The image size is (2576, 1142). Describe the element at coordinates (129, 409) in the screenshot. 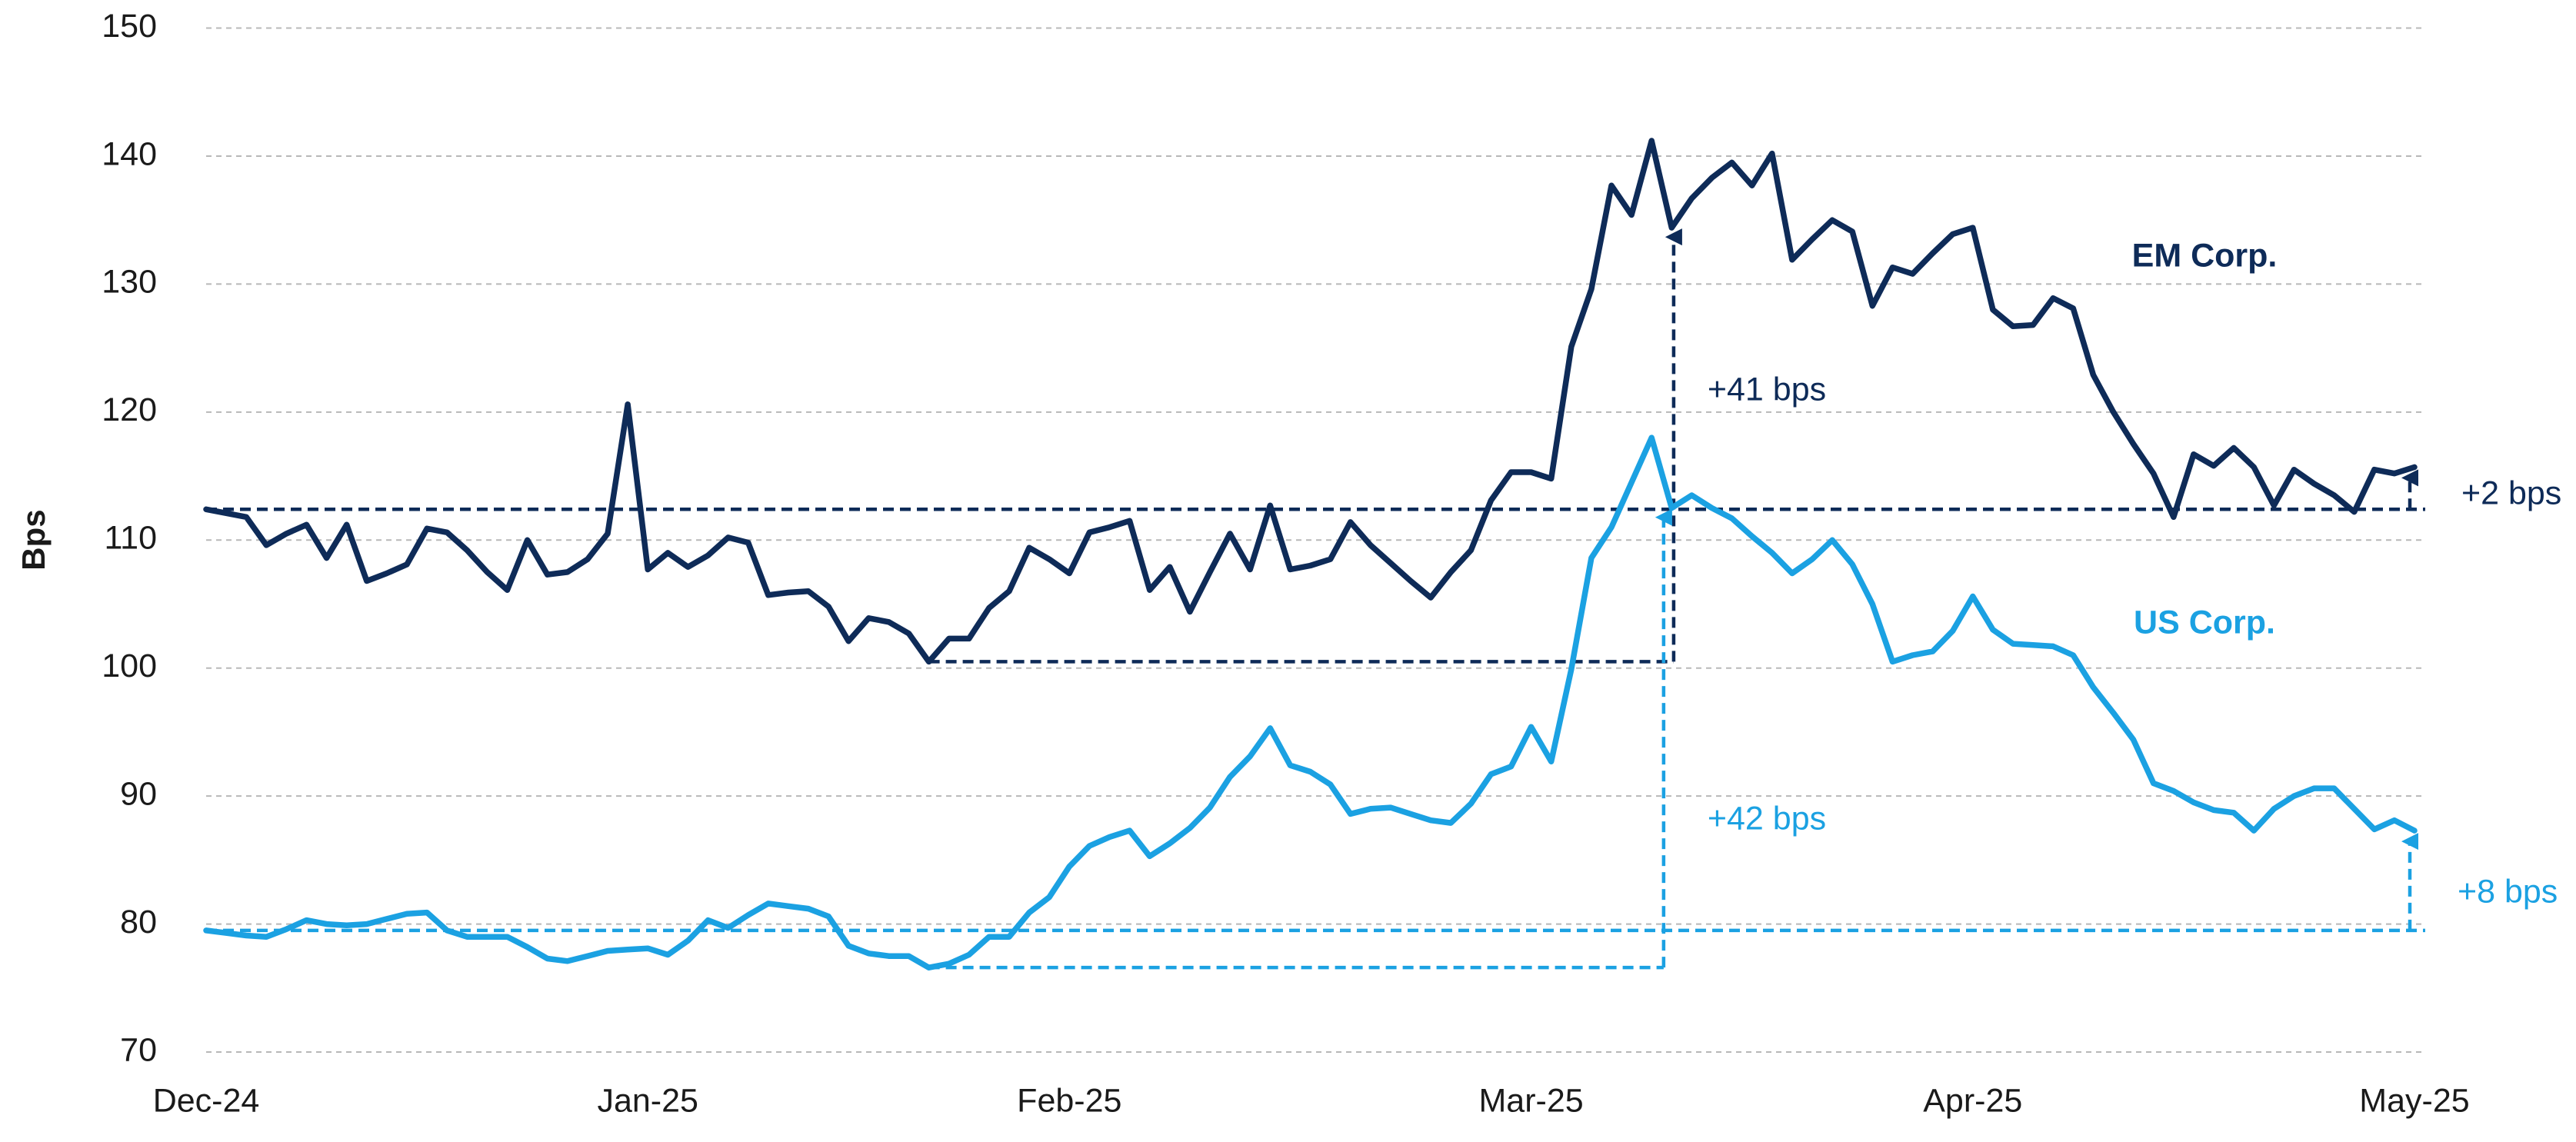

I see `y-tick-label: 120` at that location.